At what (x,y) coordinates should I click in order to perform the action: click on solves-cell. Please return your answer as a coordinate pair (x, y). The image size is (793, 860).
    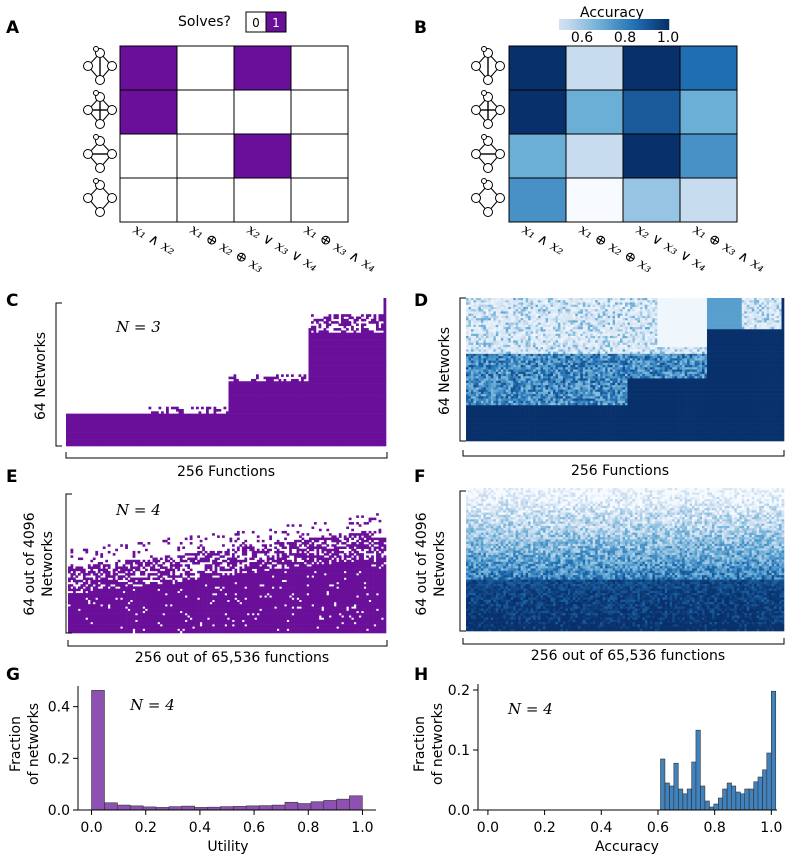
    Looking at the image, I should click on (205, 156).